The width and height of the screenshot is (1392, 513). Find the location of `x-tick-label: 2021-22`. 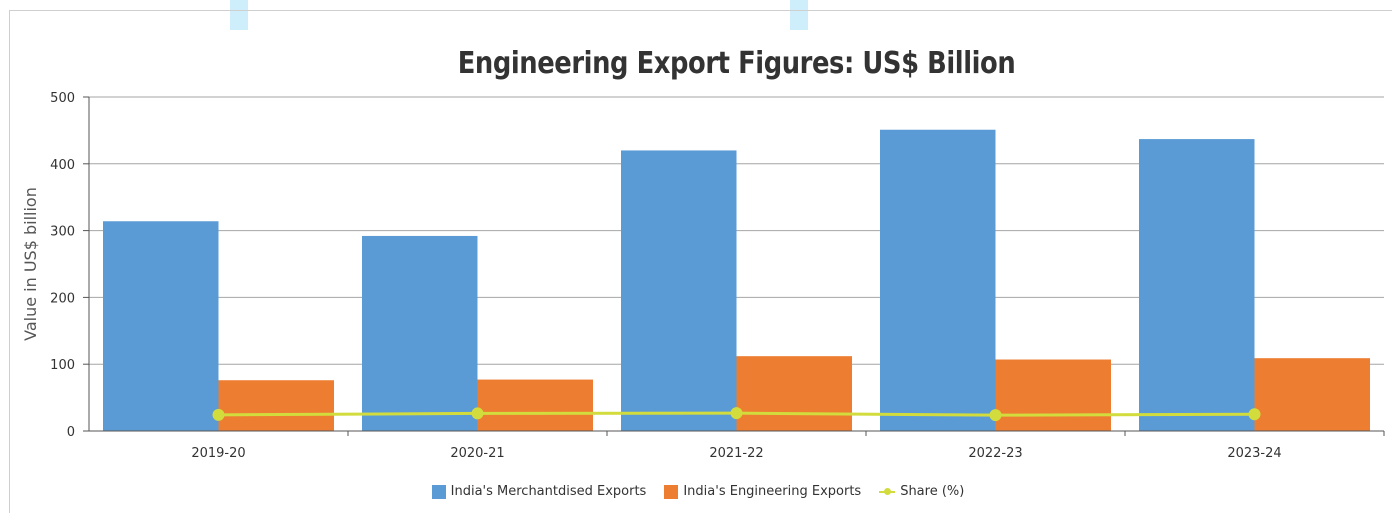

x-tick-label: 2021-22 is located at coordinates (736, 453).